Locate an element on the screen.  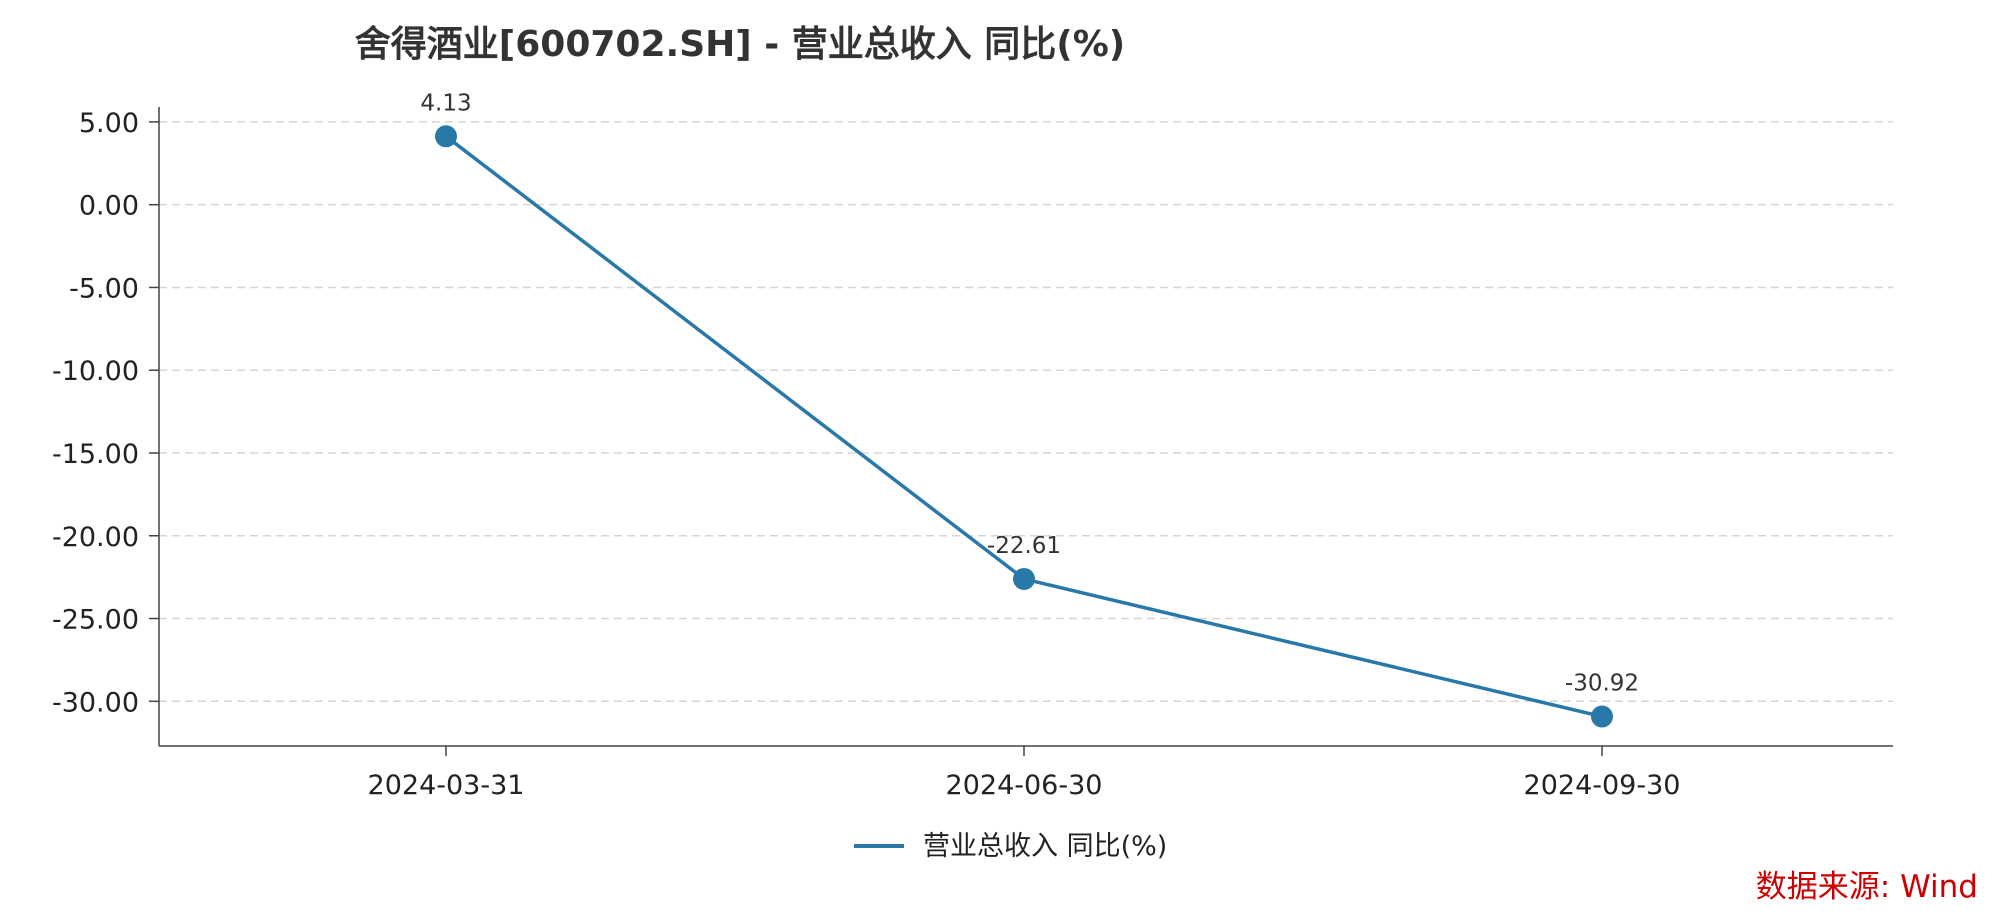
data-source-note: 数据来源: Wind is located at coordinates (1867, 887).